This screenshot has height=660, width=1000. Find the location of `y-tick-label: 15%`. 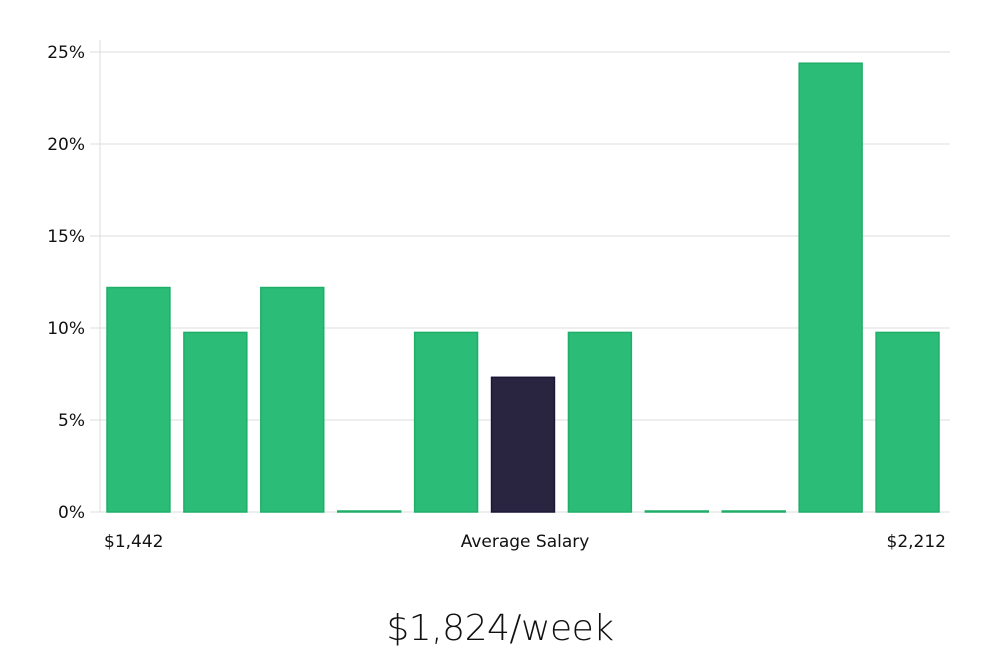

y-tick-label: 15% is located at coordinates (66, 237).